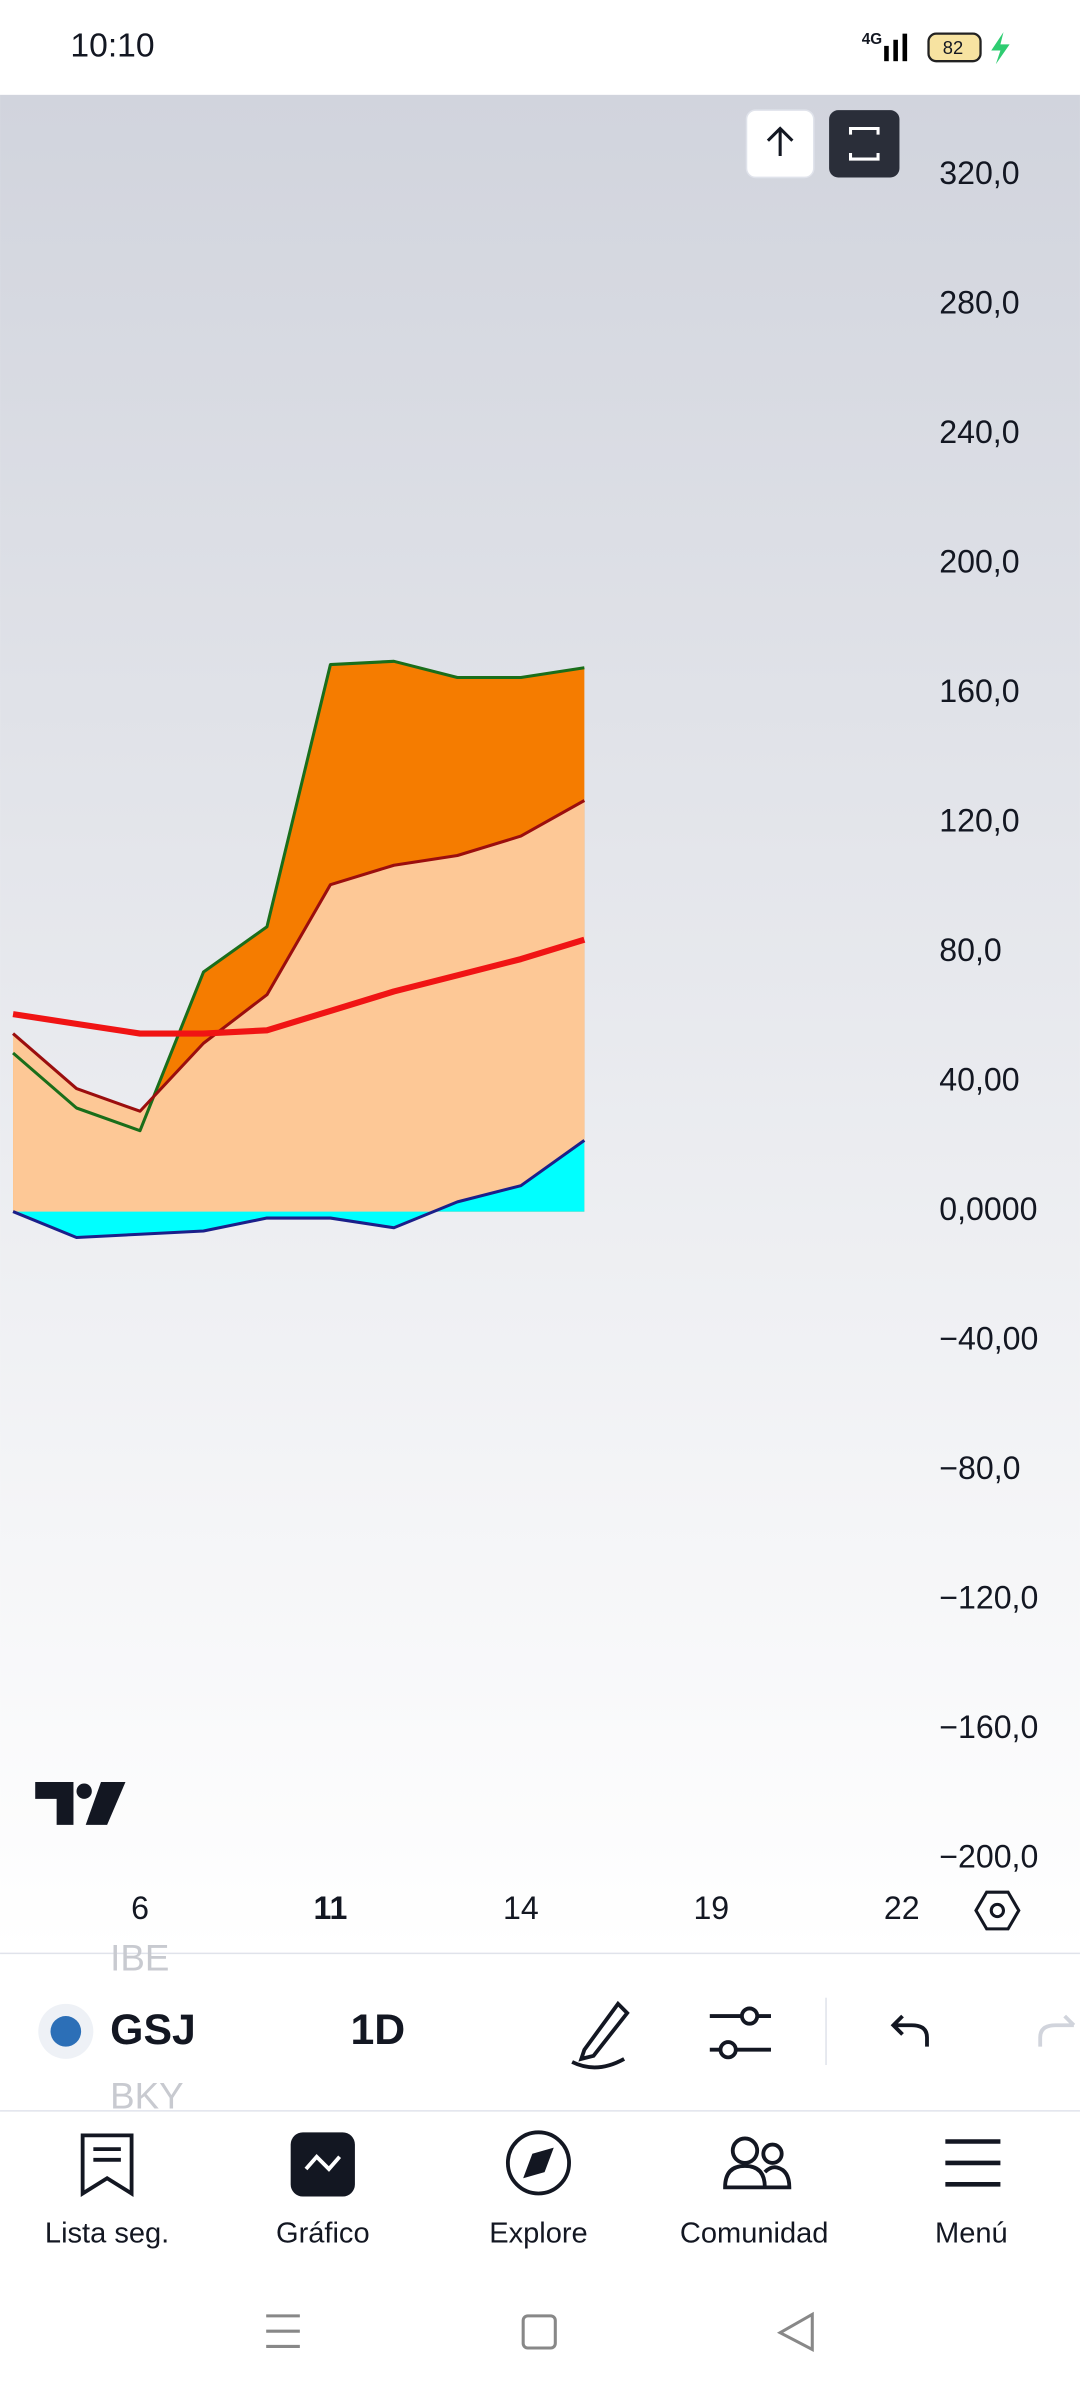 The height and width of the screenshot is (2400, 1080). What do you see at coordinates (973, 2163) in the screenshot?
I see `nav-icon-menu` at bounding box center [973, 2163].